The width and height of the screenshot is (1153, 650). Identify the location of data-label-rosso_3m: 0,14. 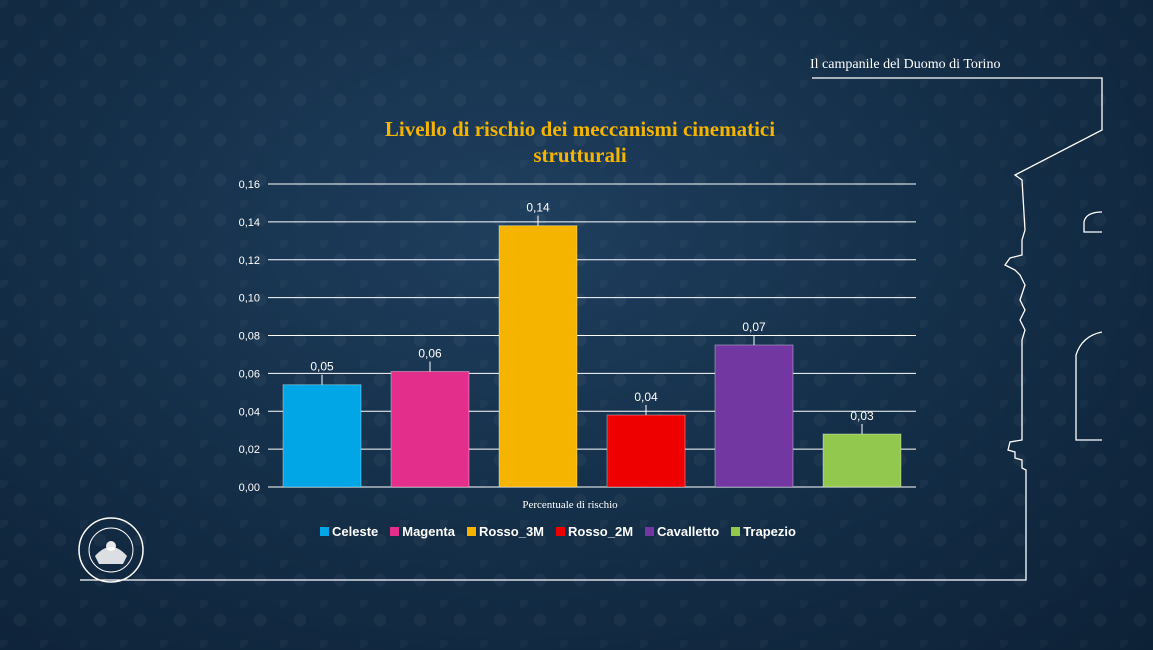
(538, 208).